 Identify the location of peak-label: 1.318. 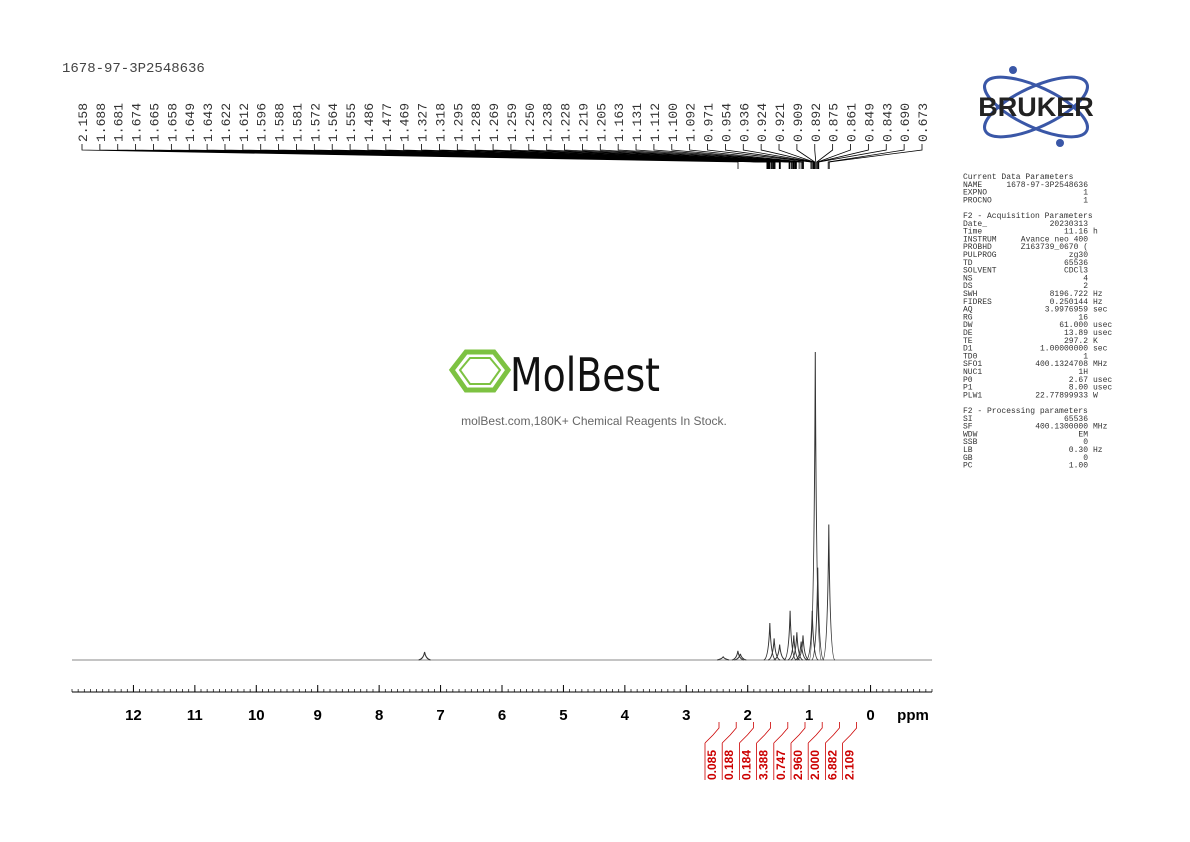
(440, 122).